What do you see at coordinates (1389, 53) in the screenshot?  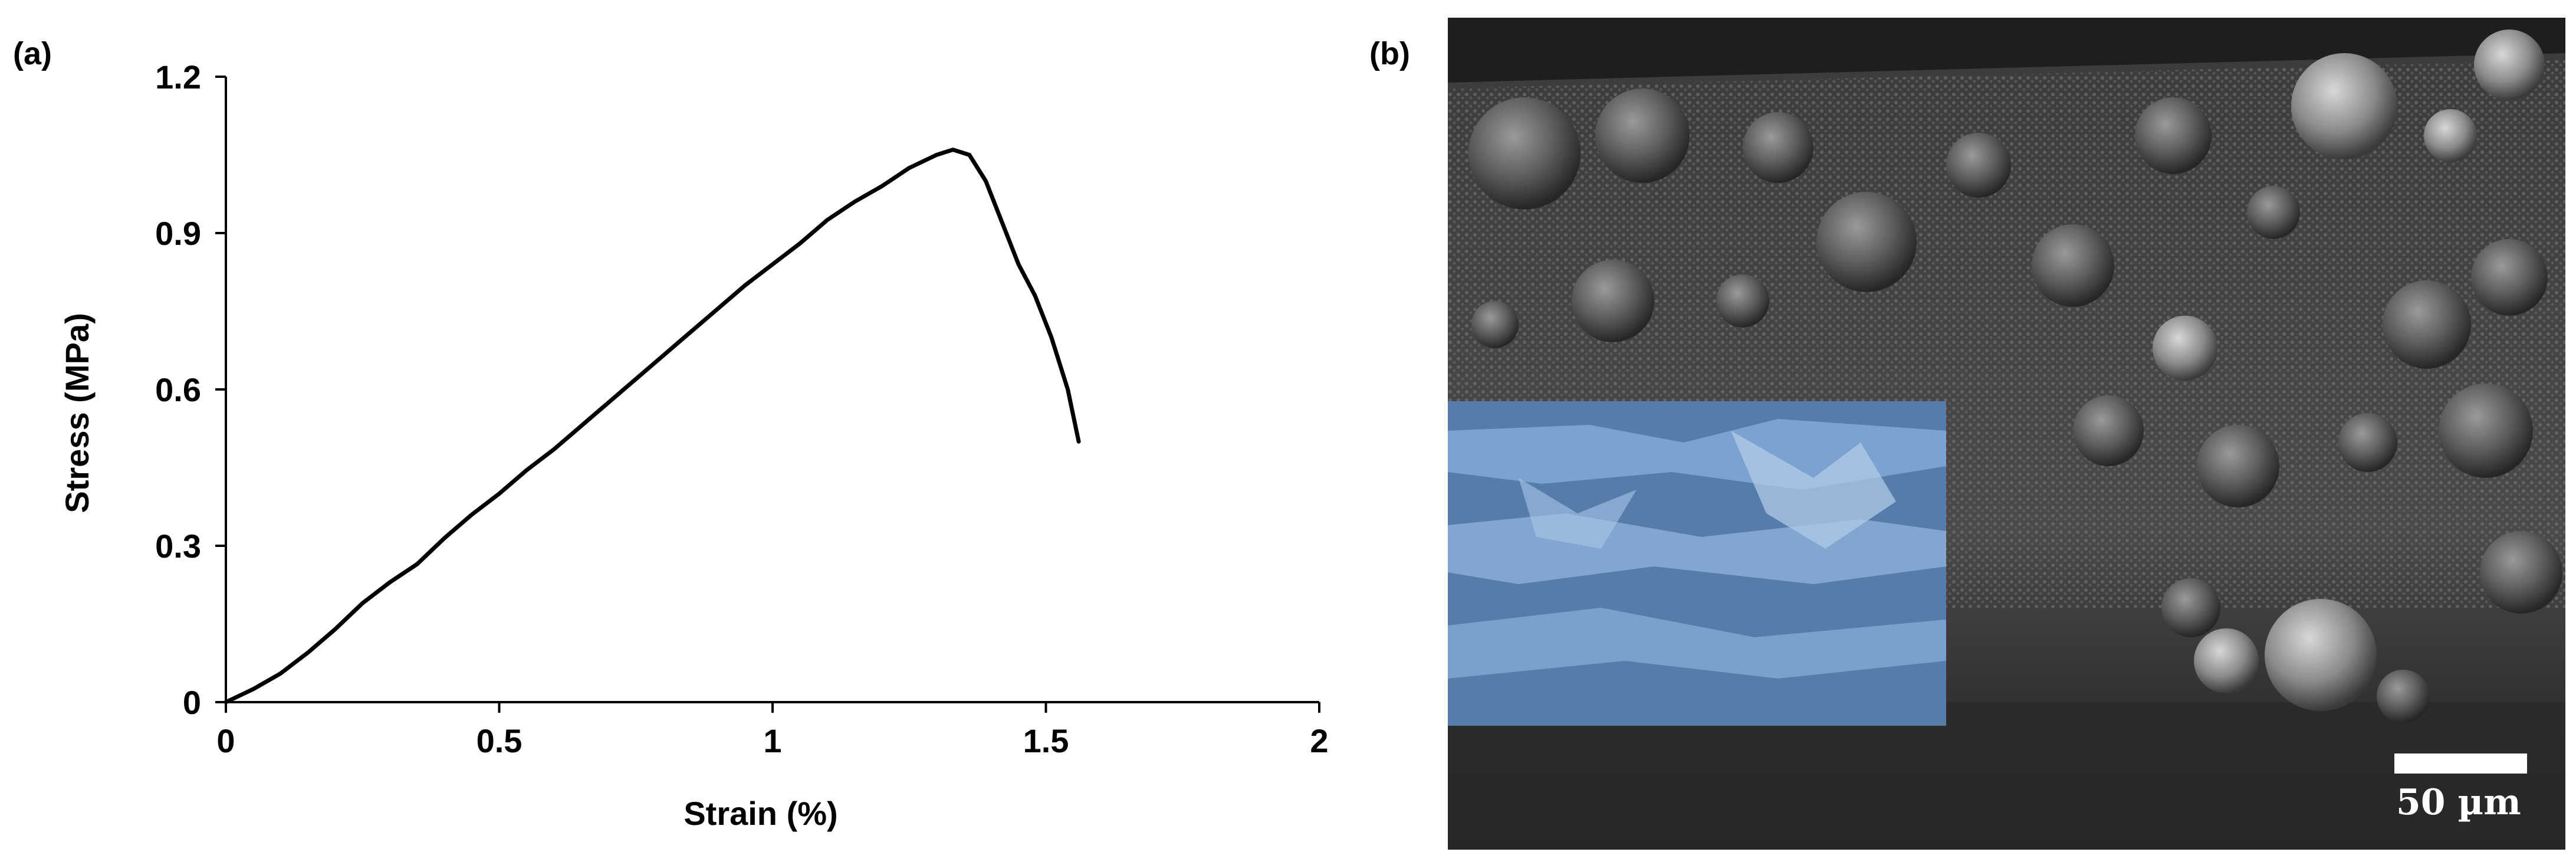 I see `panel-b-label: (b)` at bounding box center [1389, 53].